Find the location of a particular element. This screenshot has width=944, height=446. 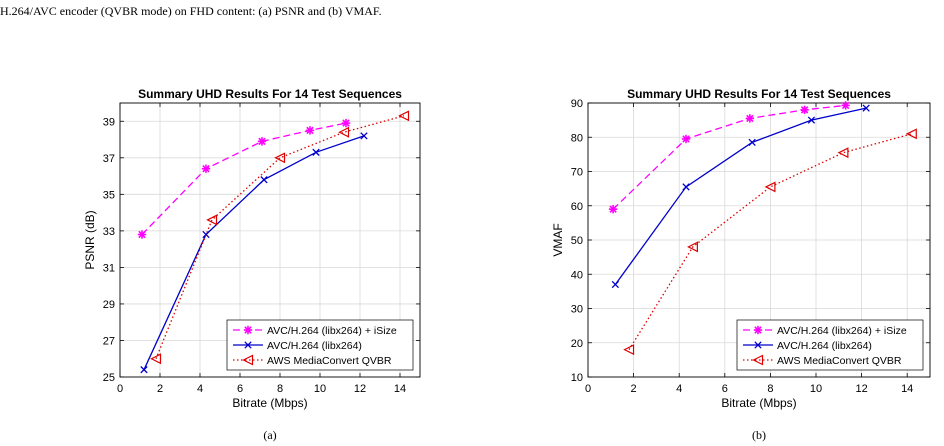

y-tick-label: 35 is located at coordinates (109, 195).